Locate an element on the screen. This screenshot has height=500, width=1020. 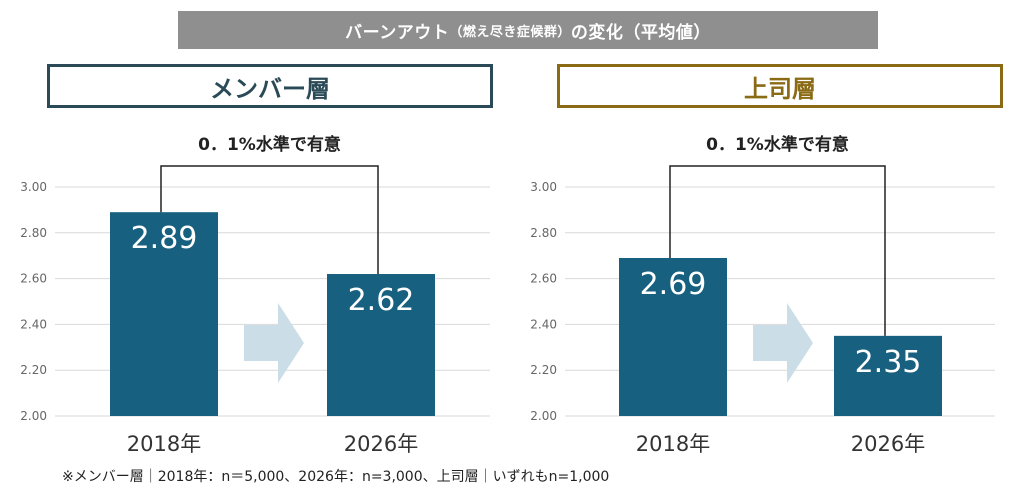
member-ytick-label: 2.40 is located at coordinates (33, 324).